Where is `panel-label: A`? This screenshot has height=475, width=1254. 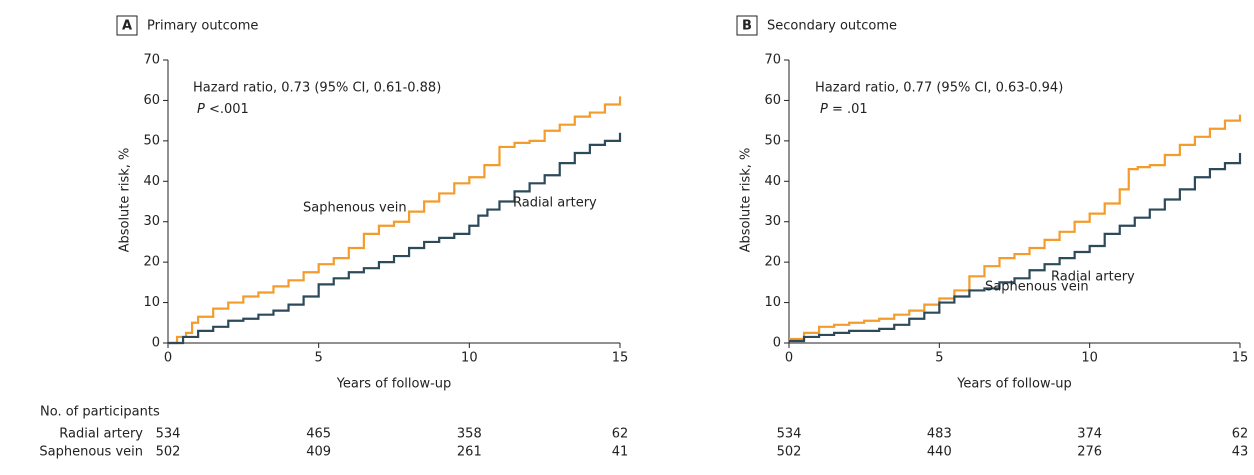 panel-label: A is located at coordinates (127, 26).